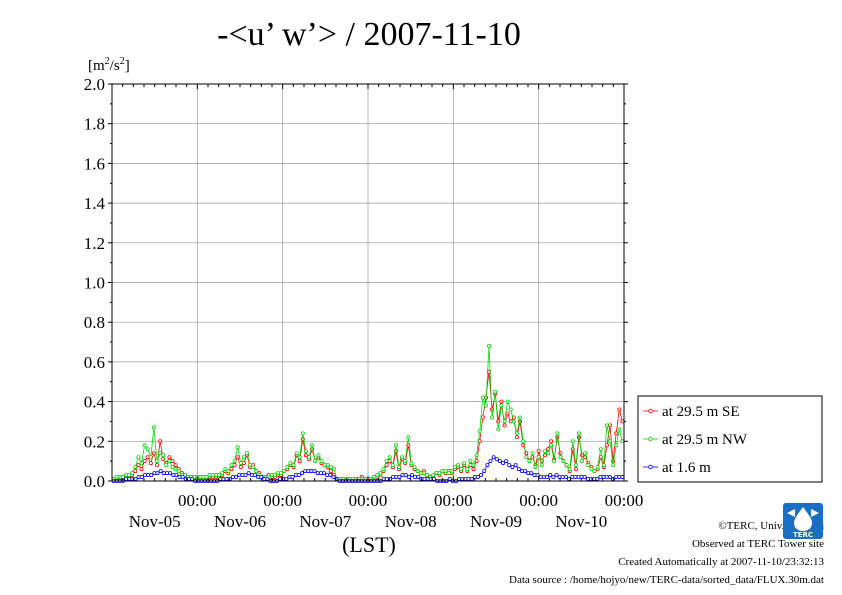  What do you see at coordinates (701, 412) in the screenshot?
I see `legend-label: at 29.5 m SE` at bounding box center [701, 412].